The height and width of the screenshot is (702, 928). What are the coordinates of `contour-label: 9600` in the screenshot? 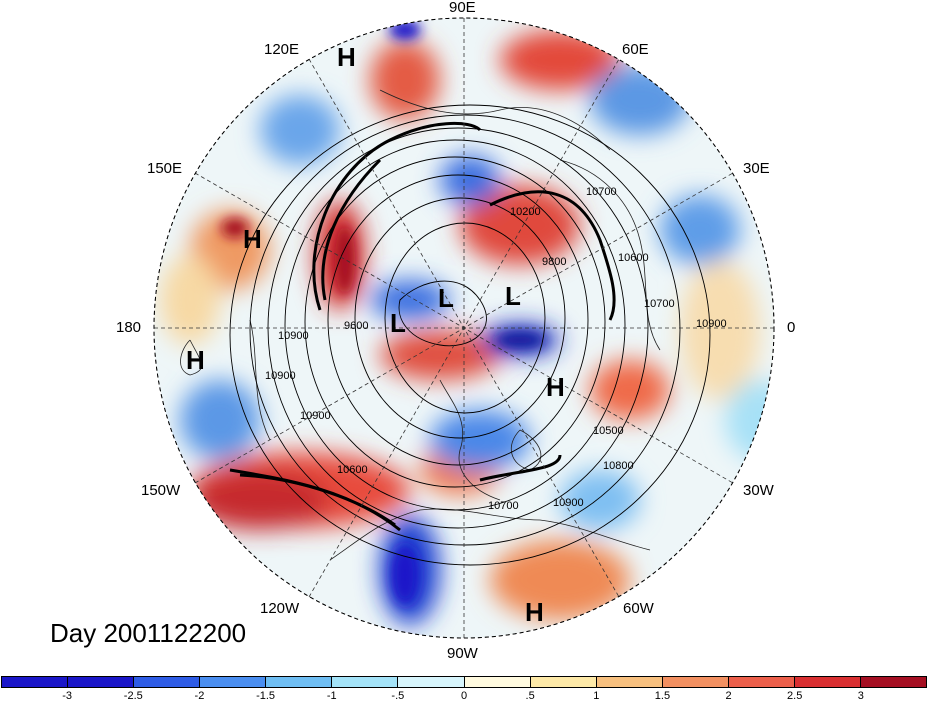 It's located at (356, 326).